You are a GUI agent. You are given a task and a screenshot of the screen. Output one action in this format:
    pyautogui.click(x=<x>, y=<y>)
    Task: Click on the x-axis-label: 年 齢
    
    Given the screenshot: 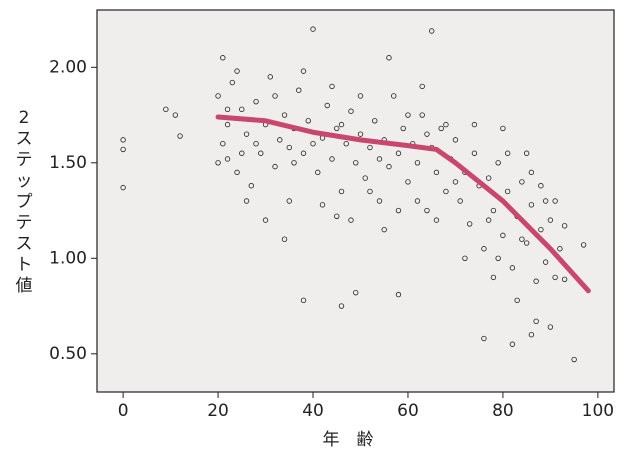 What is the action you would take?
    pyautogui.click(x=348, y=440)
    